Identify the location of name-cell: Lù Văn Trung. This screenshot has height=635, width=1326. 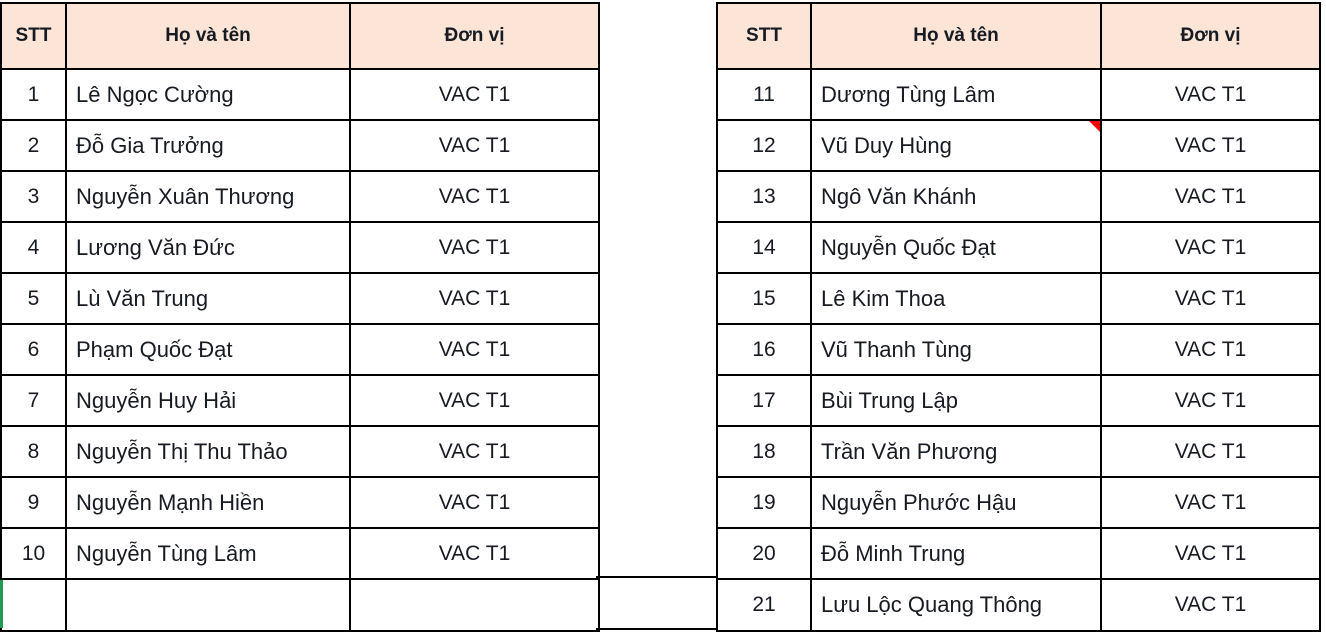
(208, 298).